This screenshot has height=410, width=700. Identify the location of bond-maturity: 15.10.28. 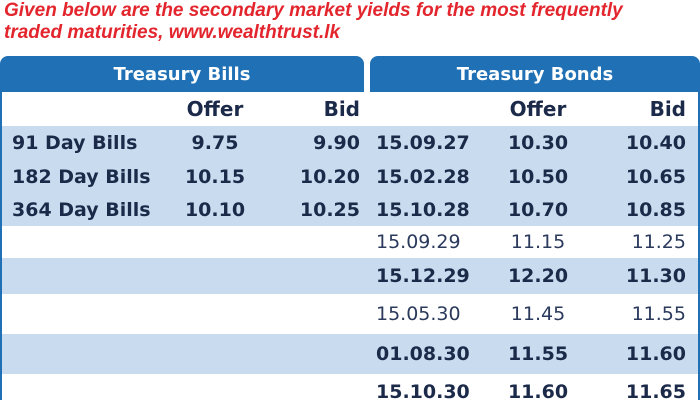
(423, 209).